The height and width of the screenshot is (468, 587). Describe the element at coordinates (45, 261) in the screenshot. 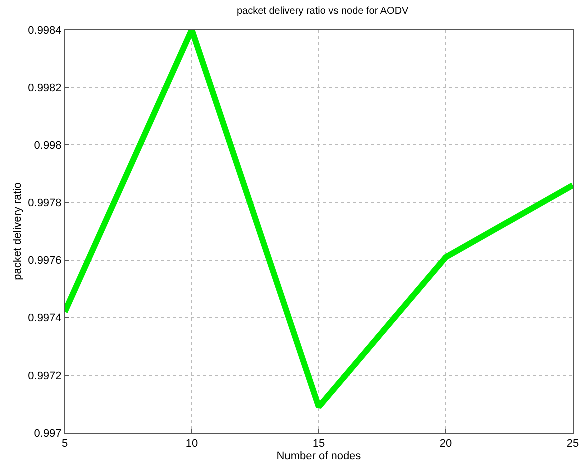

I see `y-tick-label: 0.9976` at that location.